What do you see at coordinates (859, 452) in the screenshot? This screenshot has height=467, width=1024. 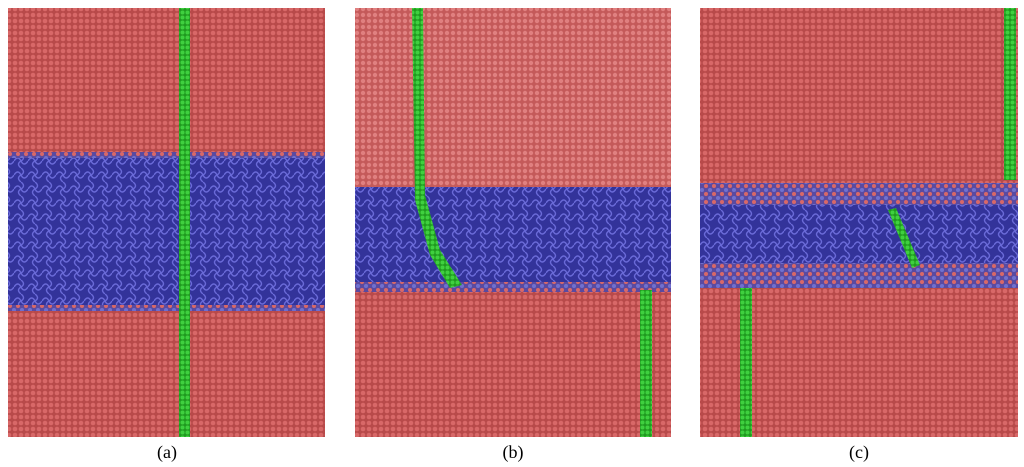 I see `panel-label: (c)` at bounding box center [859, 452].